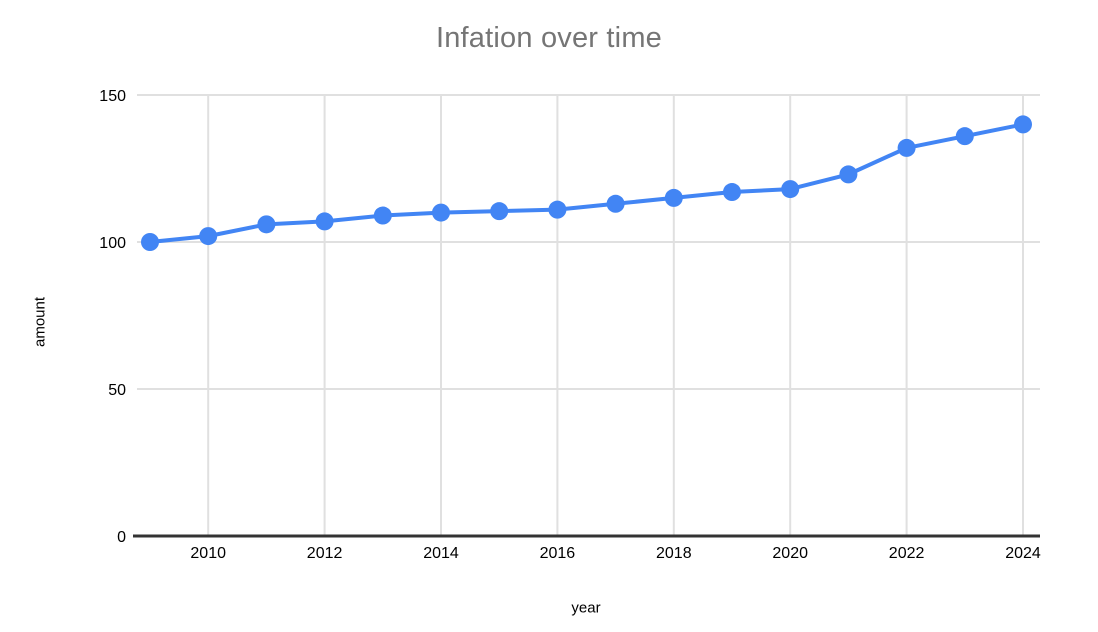 The height and width of the screenshot is (632, 1098). What do you see at coordinates (674, 553) in the screenshot?
I see `x-tick-label: 2018` at bounding box center [674, 553].